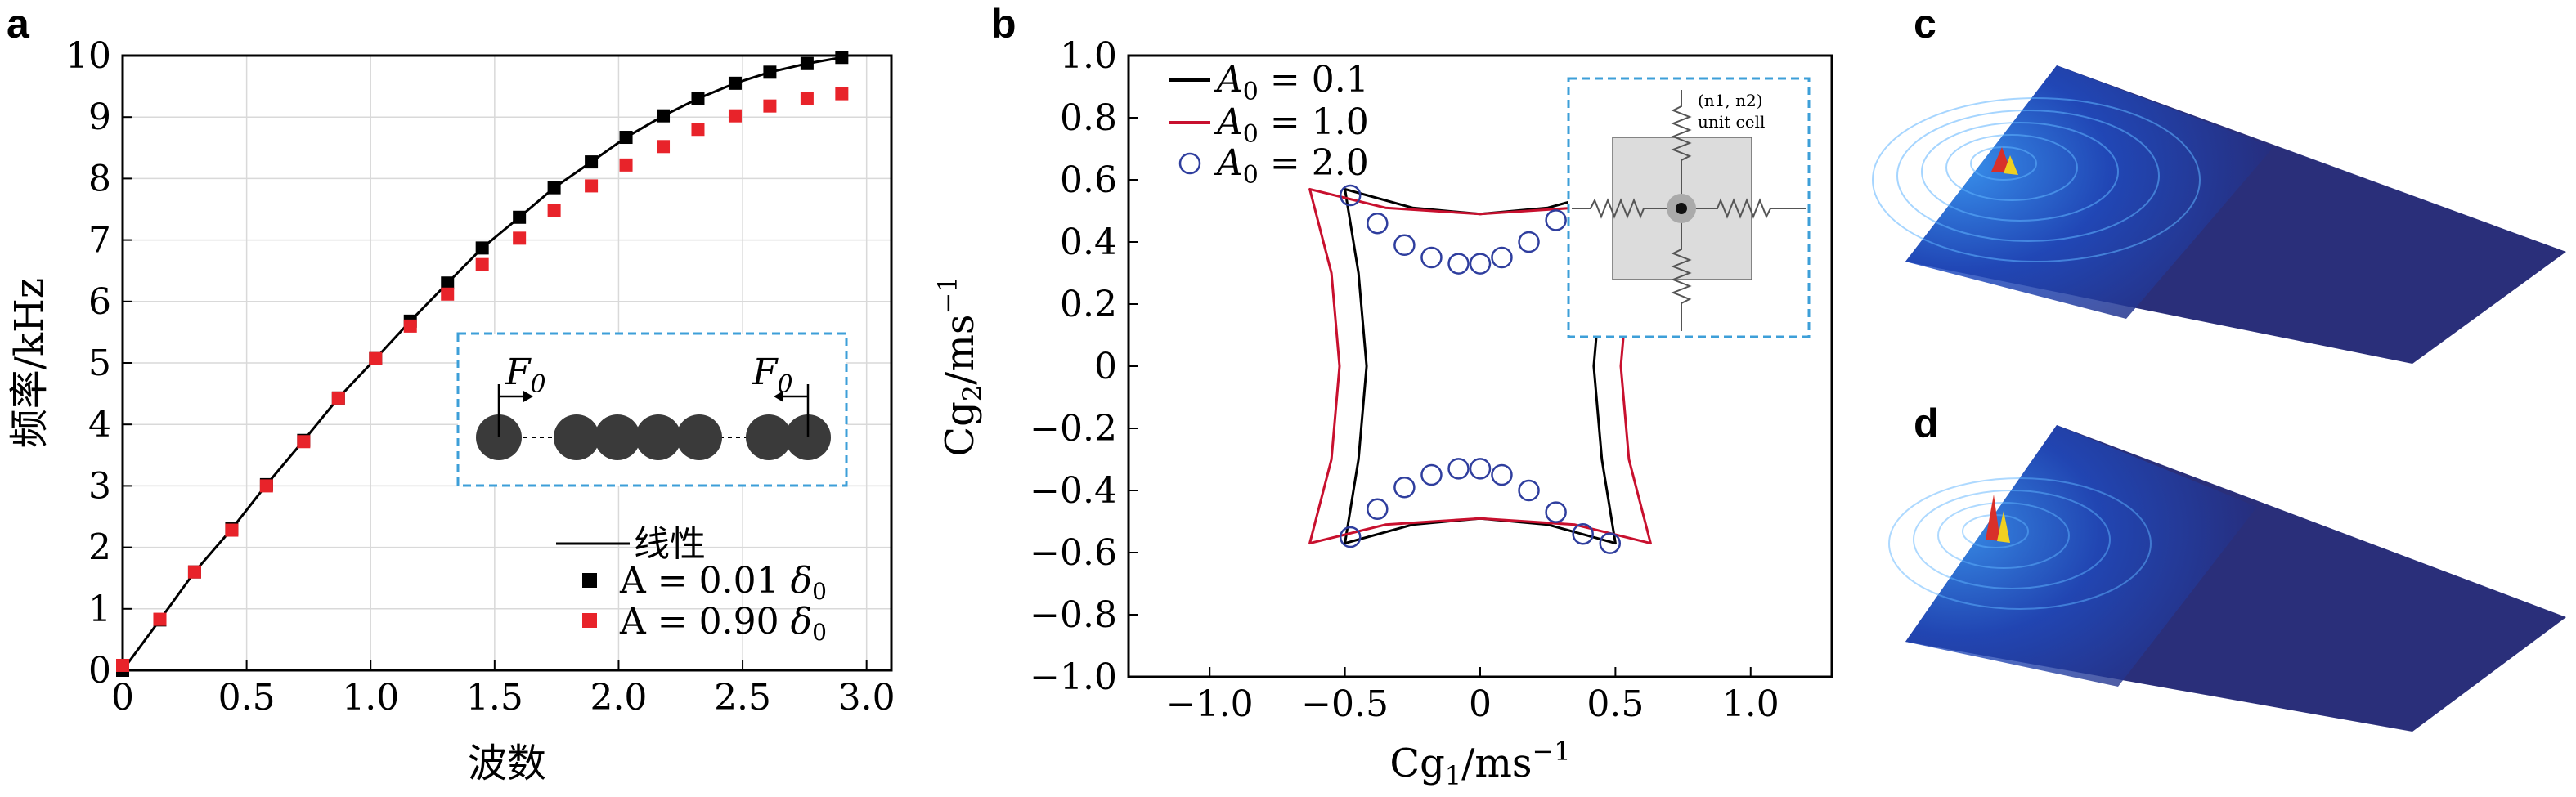  I want to click on panel-c-ripple-rings, so click(2036, 179).